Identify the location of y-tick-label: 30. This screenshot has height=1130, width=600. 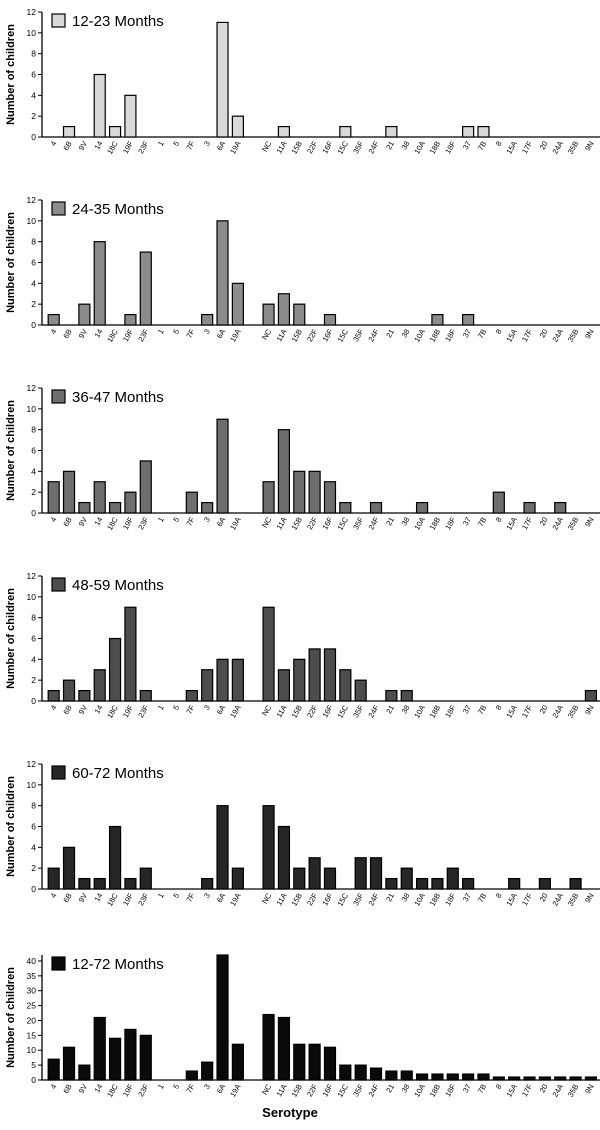
(32, 991).